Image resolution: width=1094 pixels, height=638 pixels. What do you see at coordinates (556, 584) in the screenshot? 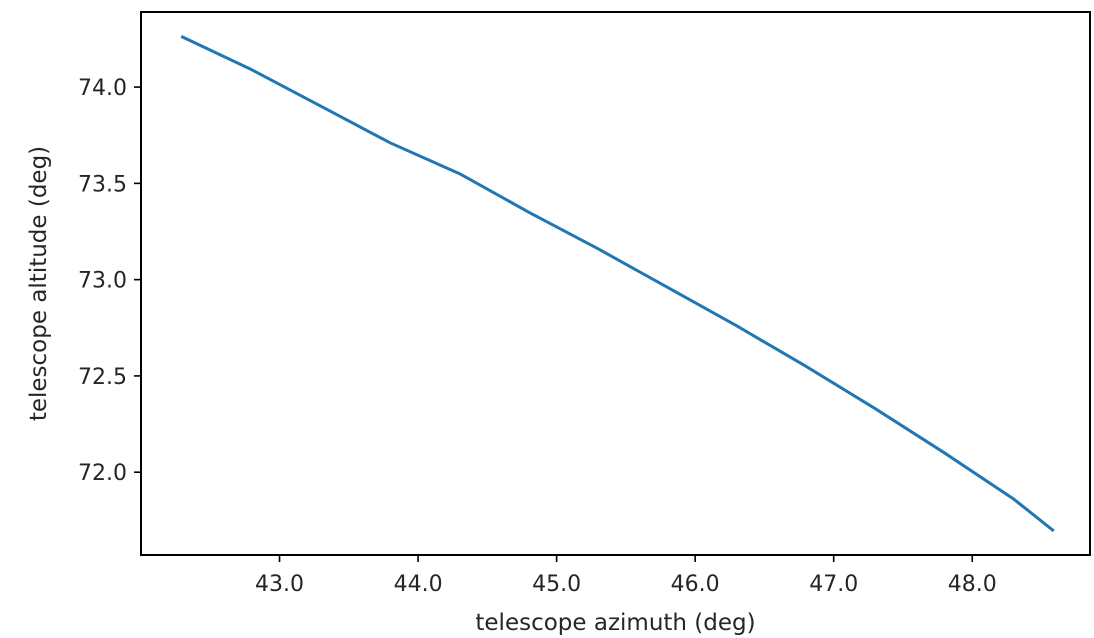
I see `x-tick-label: 45.0` at bounding box center [556, 584].